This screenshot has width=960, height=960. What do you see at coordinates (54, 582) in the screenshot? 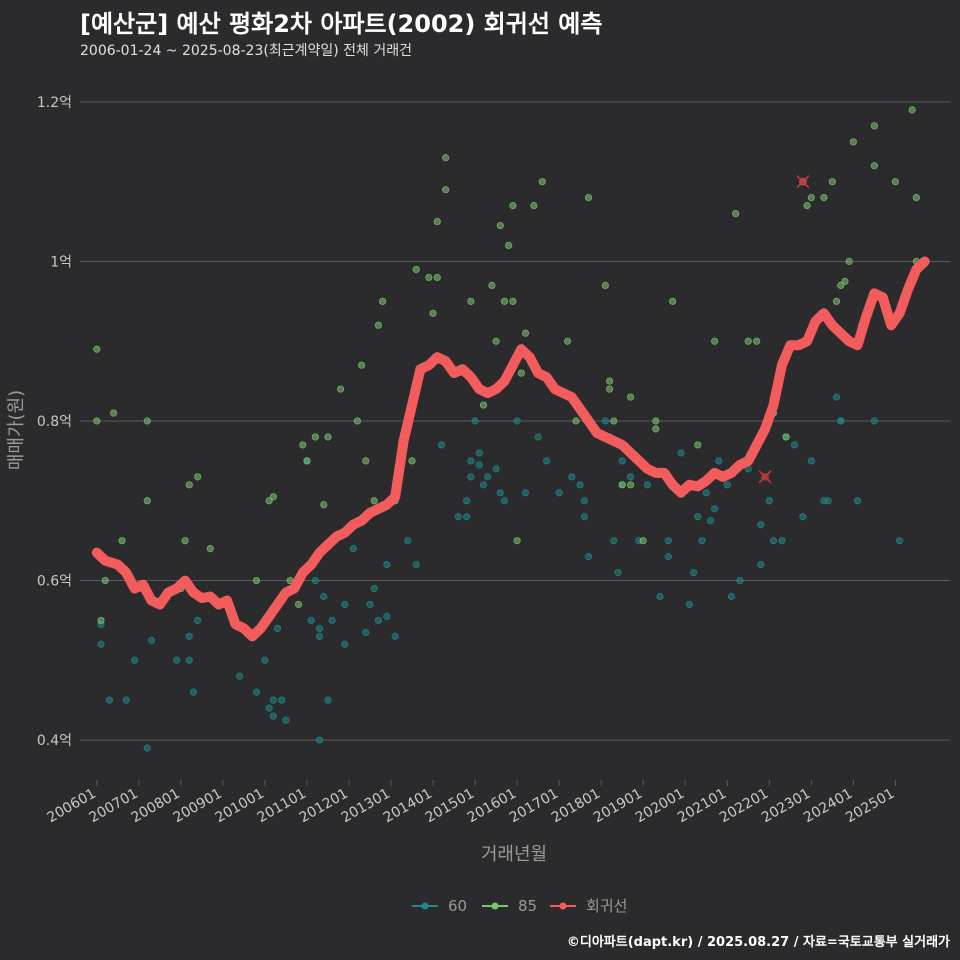
I see `y-tick-label: 0.6억` at bounding box center [54, 582].